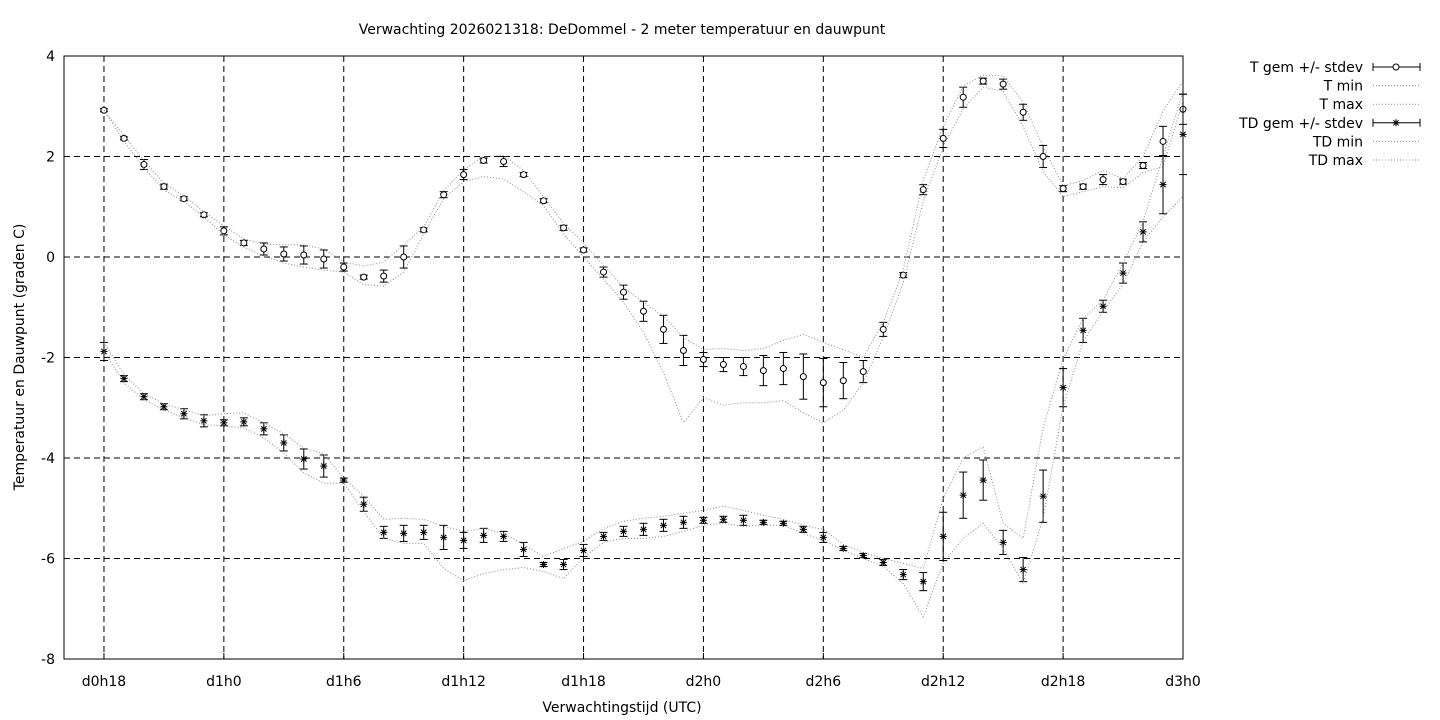 This screenshot has width=1440, height=720. I want to click on x-tick-label: d0h18, so click(104, 682).